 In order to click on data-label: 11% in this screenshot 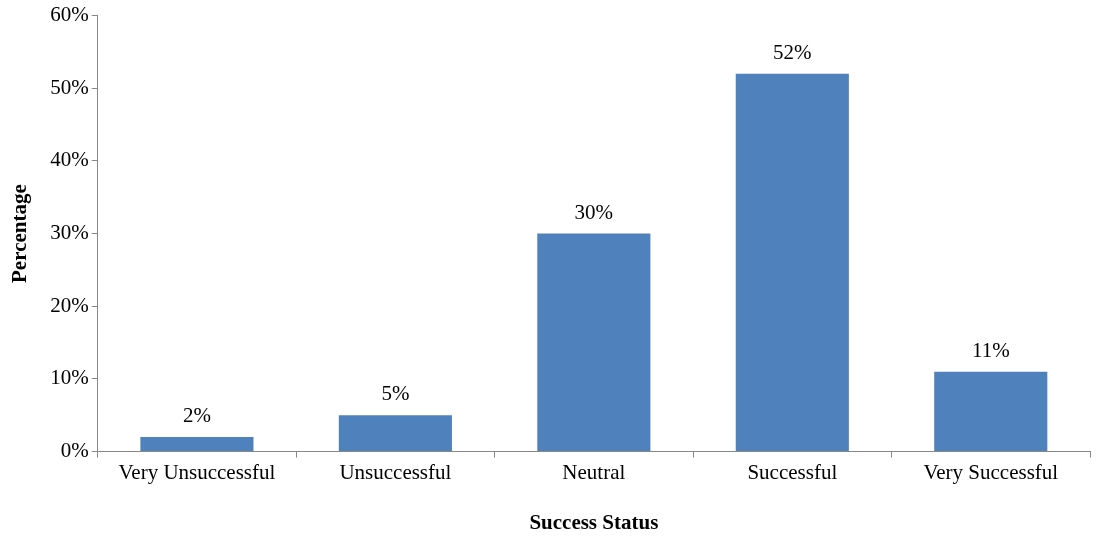, I will do `click(990, 349)`.